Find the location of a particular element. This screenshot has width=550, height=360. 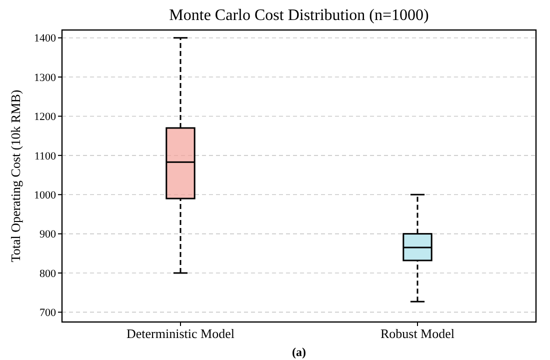

y-tick-label: 1400 is located at coordinates (45, 38).